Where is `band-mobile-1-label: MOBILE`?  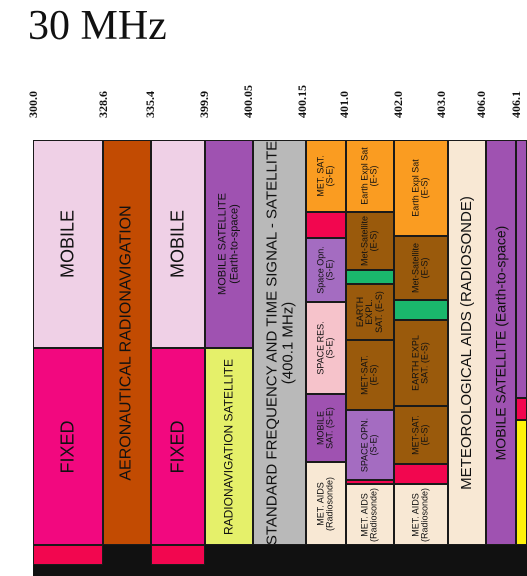 band-mobile-1-label: MOBILE is located at coordinates (67, 244).